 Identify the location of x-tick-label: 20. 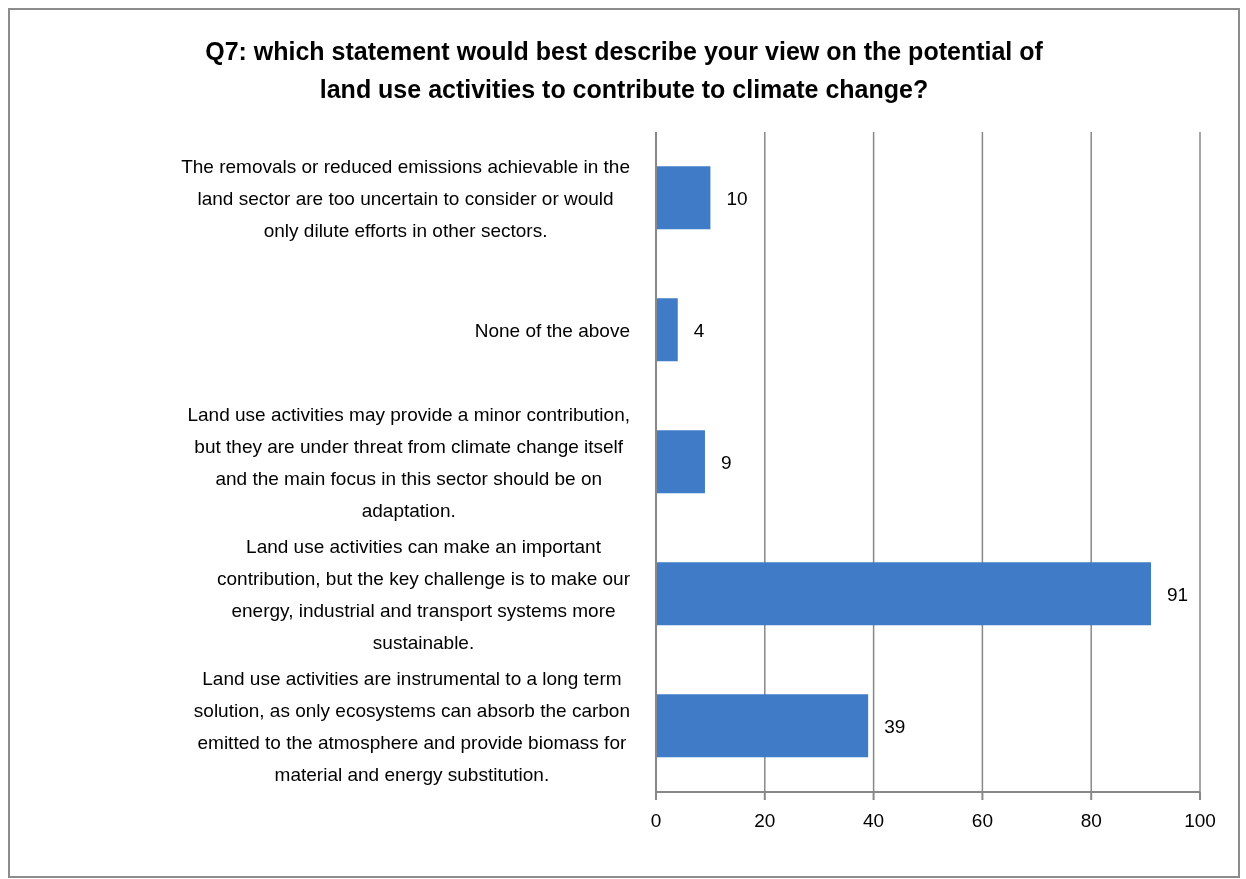
(765, 821).